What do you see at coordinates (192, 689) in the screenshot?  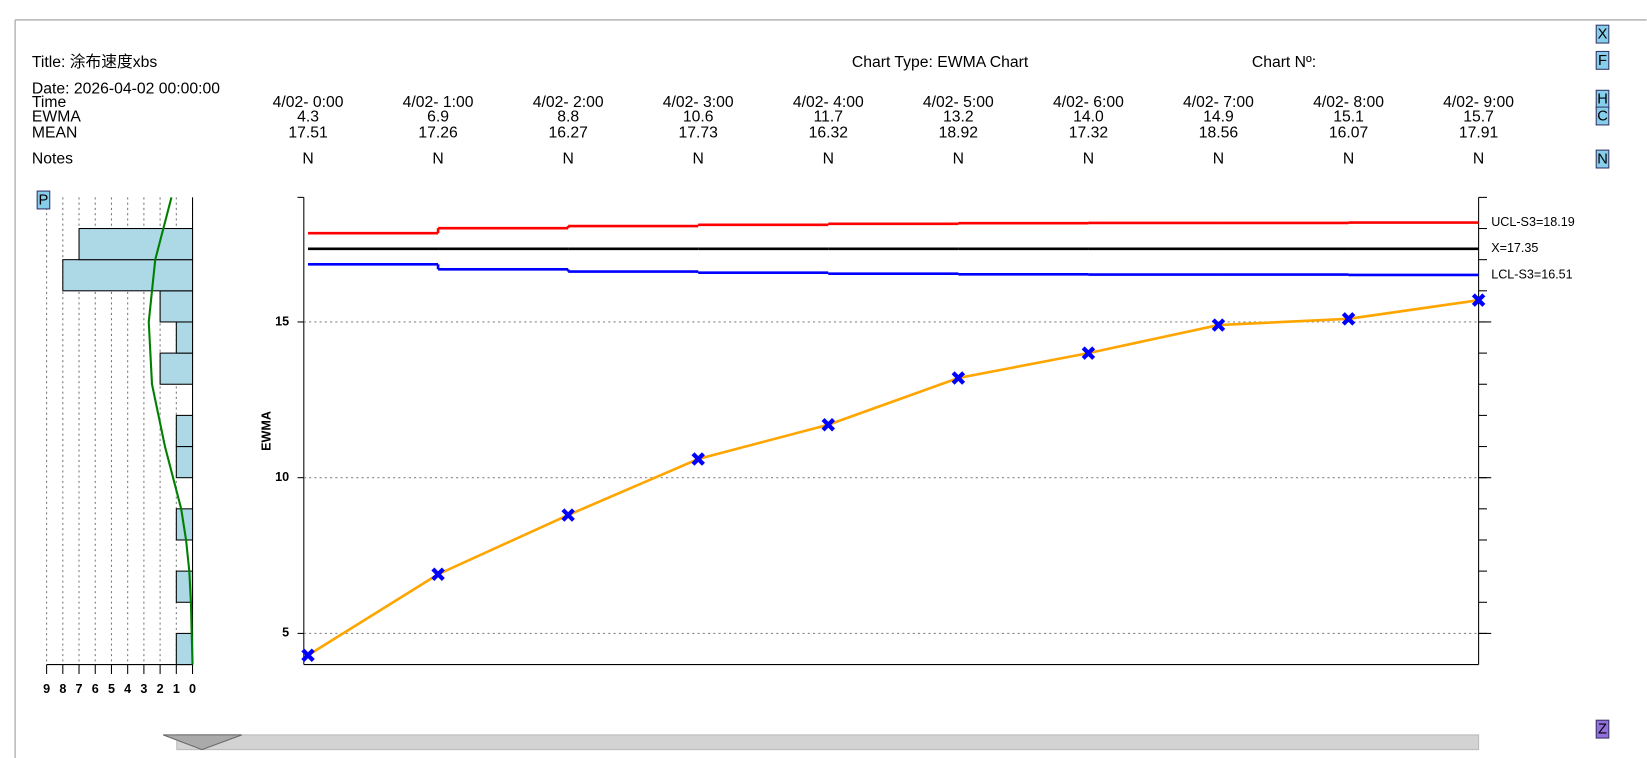 I see `hist-x-tick-label: 0` at bounding box center [192, 689].